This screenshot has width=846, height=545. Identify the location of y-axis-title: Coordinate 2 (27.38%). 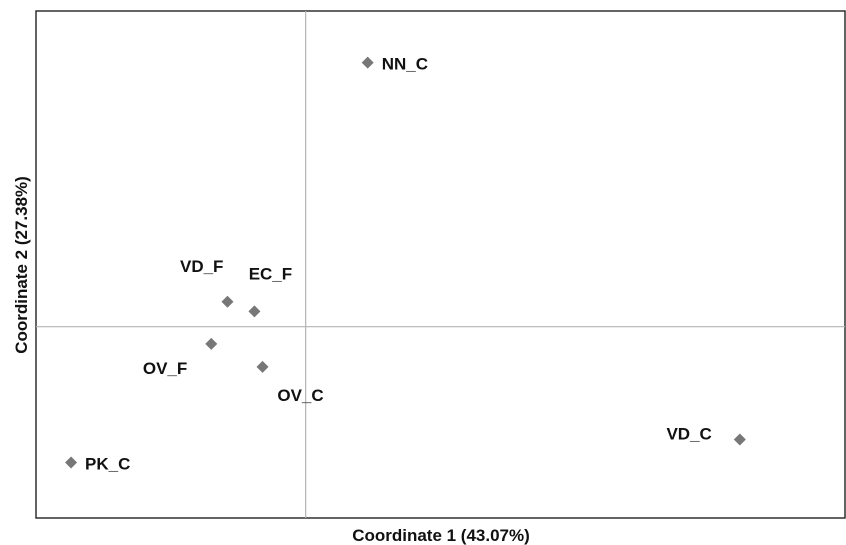
(21, 265).